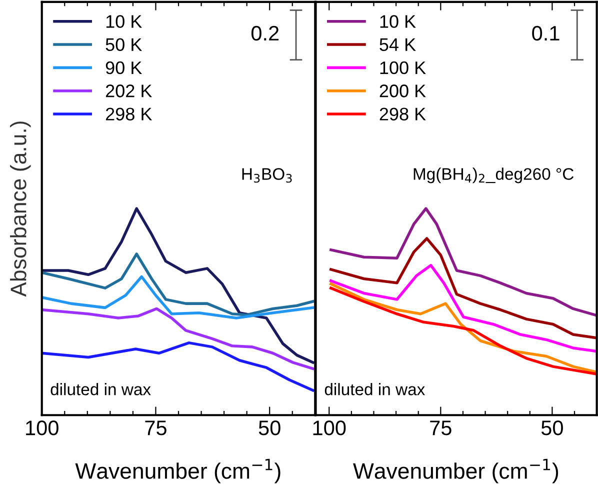  Describe the element at coordinates (129, 91) in the screenshot. I see `legend-label: 202 K` at that location.